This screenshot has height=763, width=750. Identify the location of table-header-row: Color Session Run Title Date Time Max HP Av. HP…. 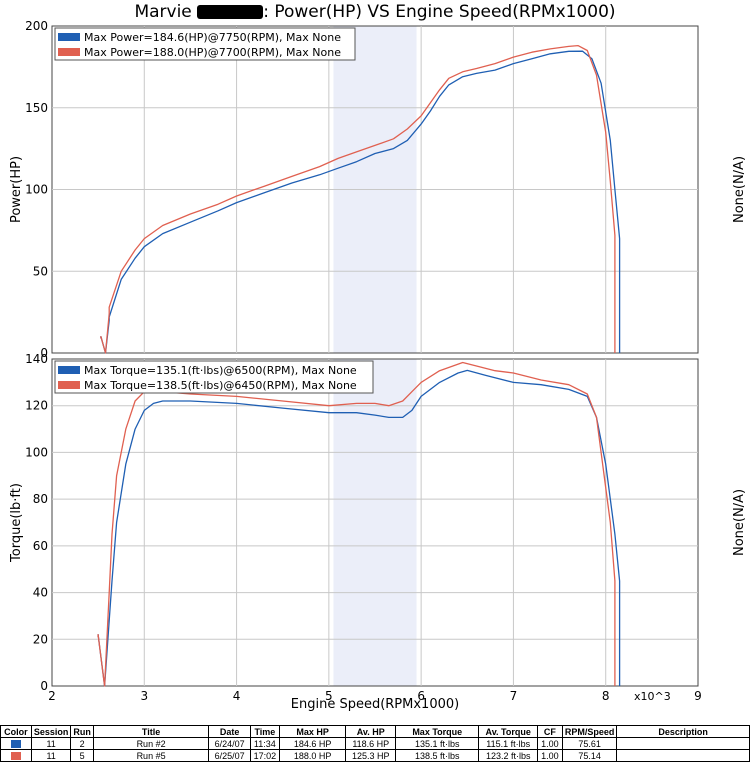
(375, 731).